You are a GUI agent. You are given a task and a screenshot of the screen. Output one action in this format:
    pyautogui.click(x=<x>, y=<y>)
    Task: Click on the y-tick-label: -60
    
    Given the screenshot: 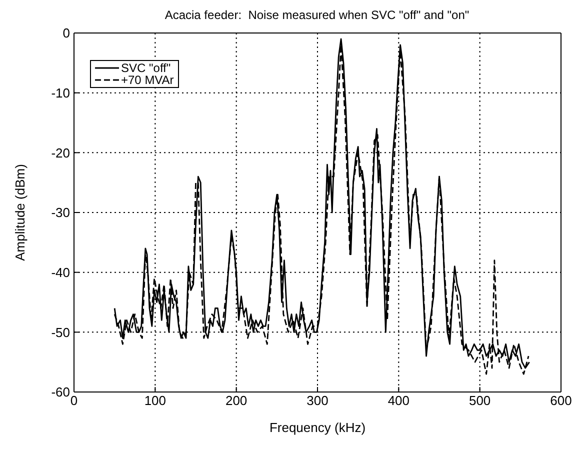 What is the action you would take?
    pyautogui.click(x=60, y=392)
    